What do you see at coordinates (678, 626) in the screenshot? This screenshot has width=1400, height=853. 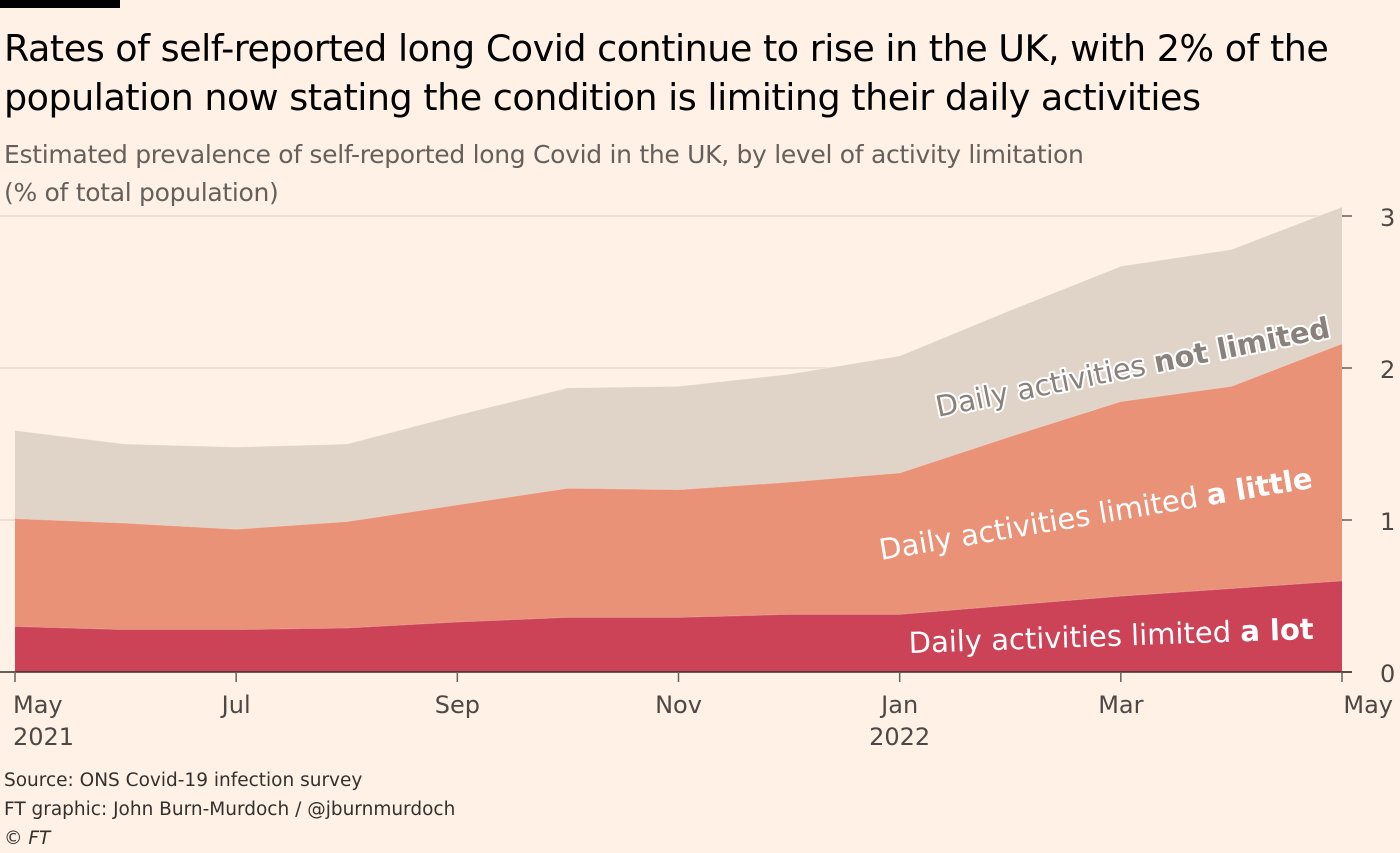 I see `area-limited-lot` at bounding box center [678, 626].